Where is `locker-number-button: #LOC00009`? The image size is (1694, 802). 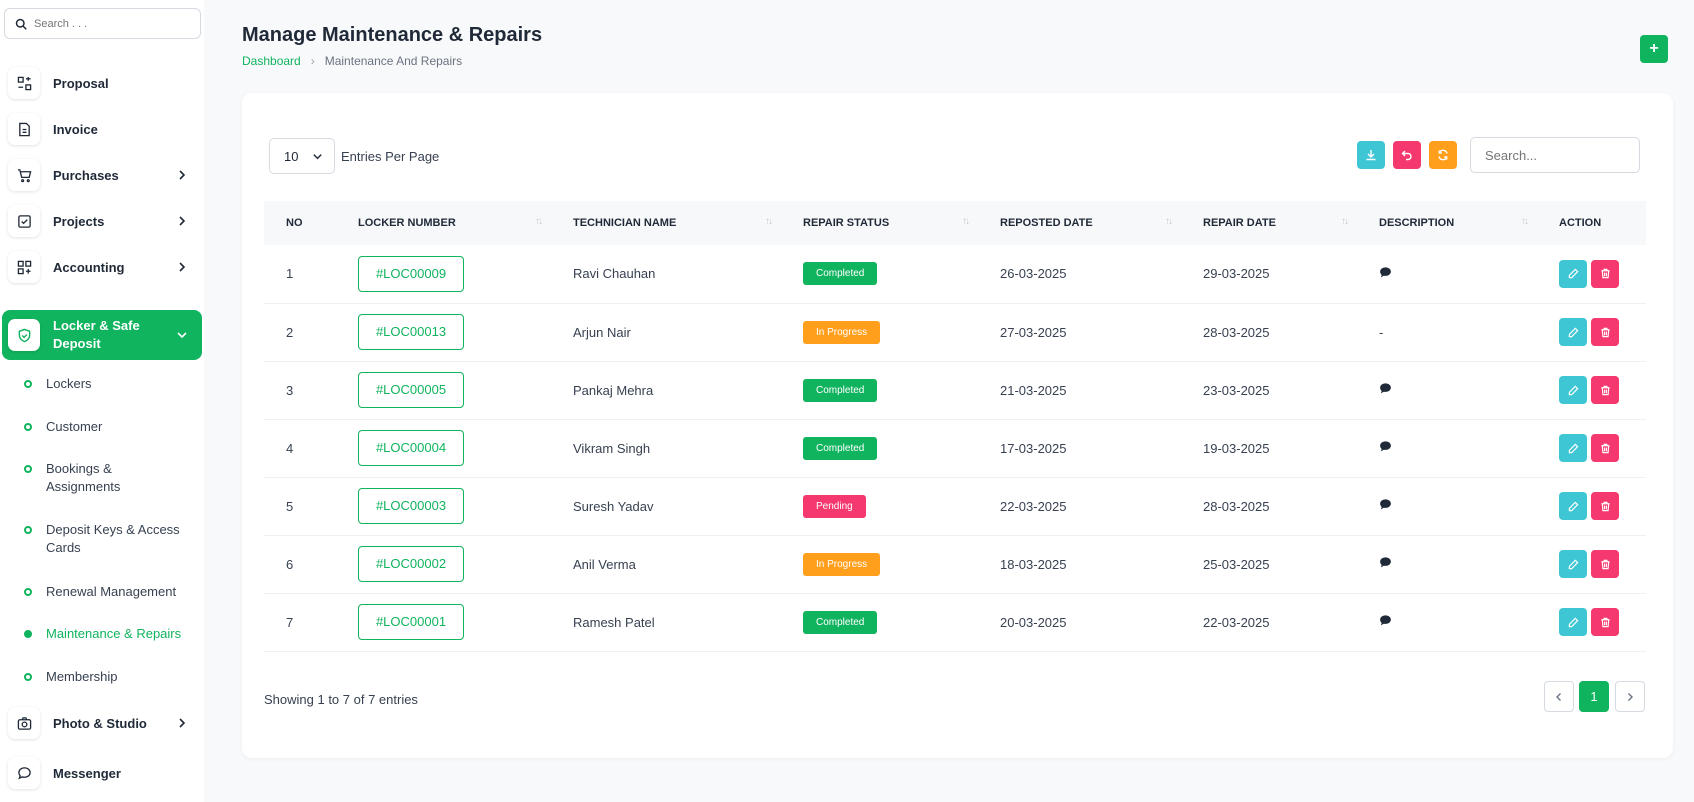 locker-number-button: #LOC00009 is located at coordinates (411, 273).